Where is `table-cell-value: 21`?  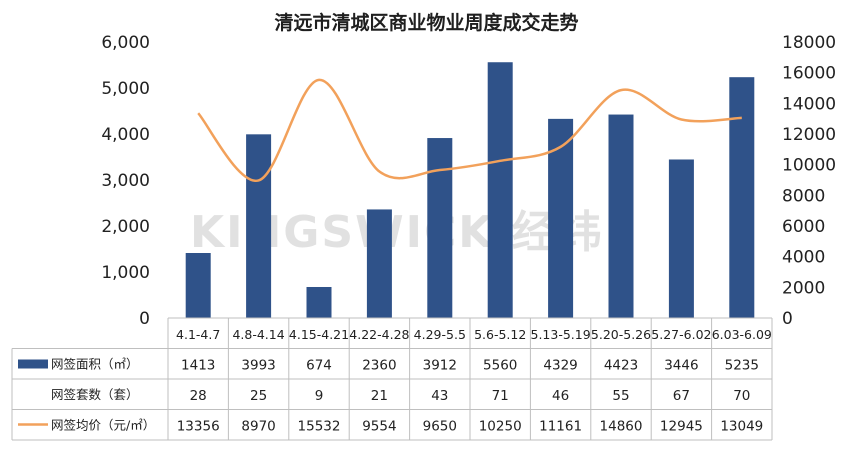
table-cell-value: 21 is located at coordinates (379, 396).